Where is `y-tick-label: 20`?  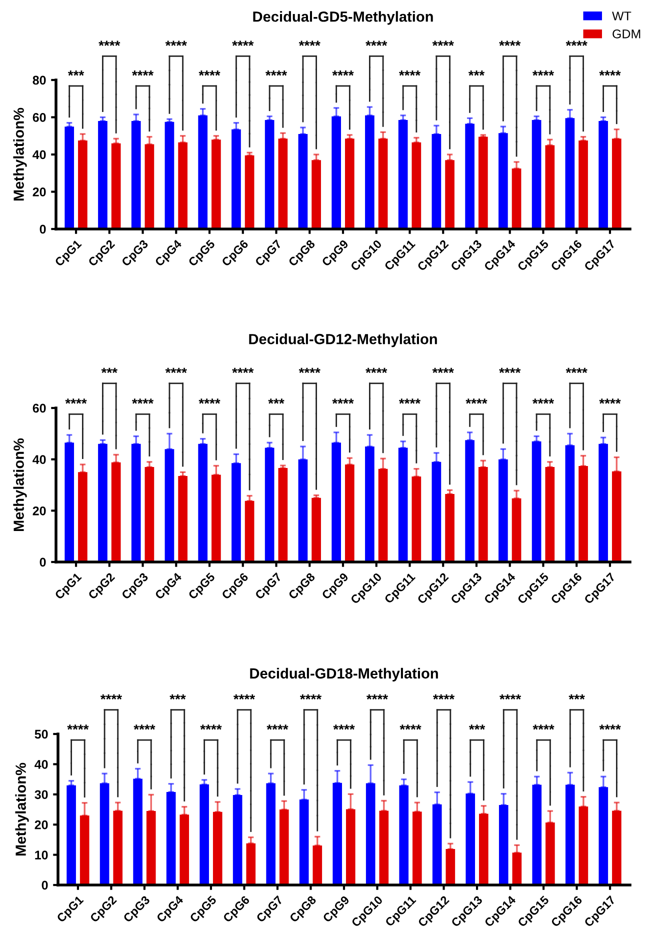
y-tick-label: 20 is located at coordinates (39, 511).